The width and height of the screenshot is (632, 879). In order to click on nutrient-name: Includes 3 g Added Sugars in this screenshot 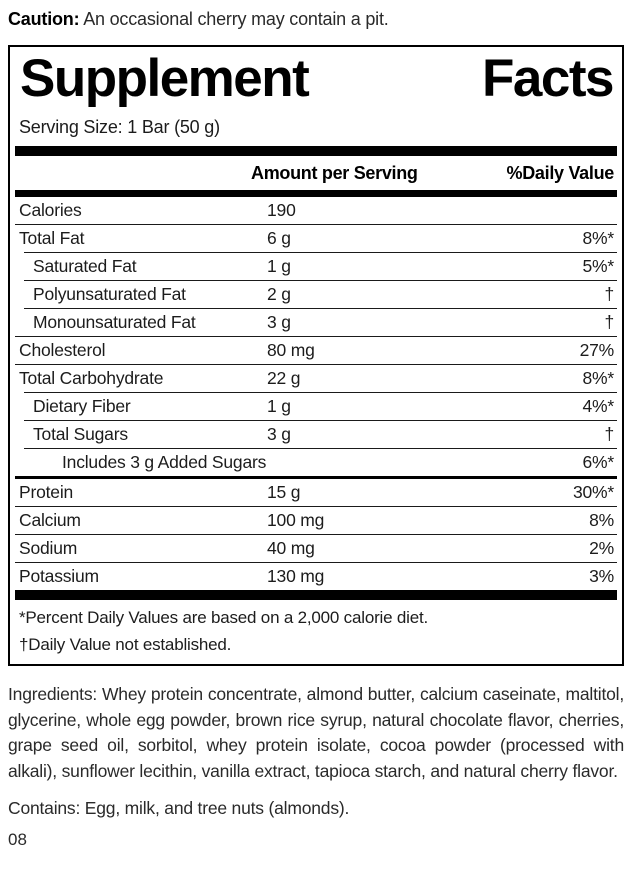, I will do `click(164, 462)`.